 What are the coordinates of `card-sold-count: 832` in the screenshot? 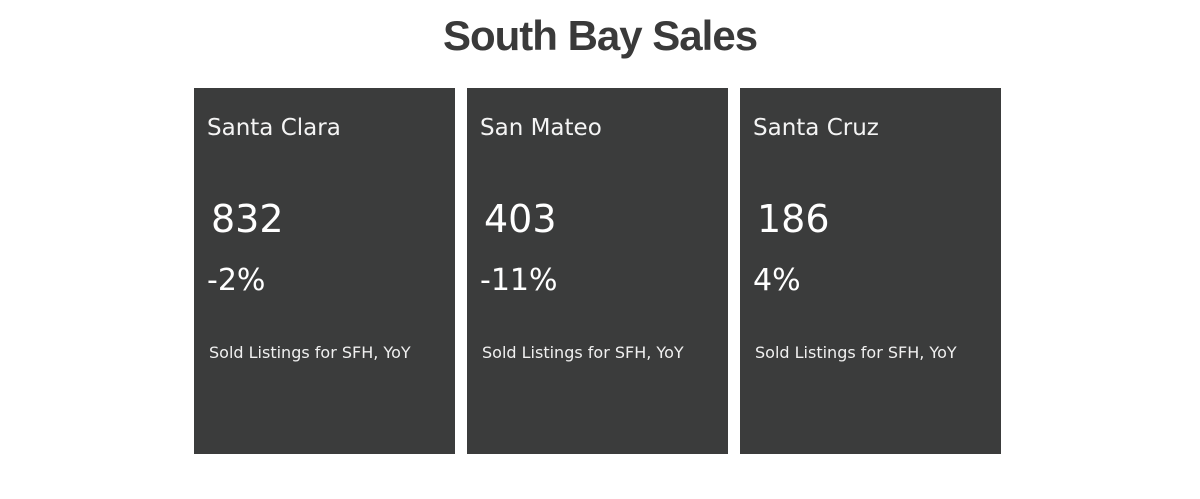 It's located at (247, 219).